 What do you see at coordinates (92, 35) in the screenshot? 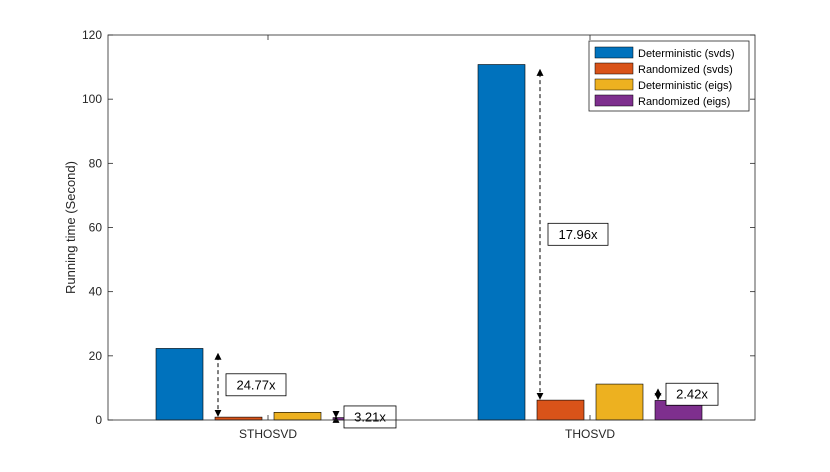
I see `y-tick-label: 120` at bounding box center [92, 35].